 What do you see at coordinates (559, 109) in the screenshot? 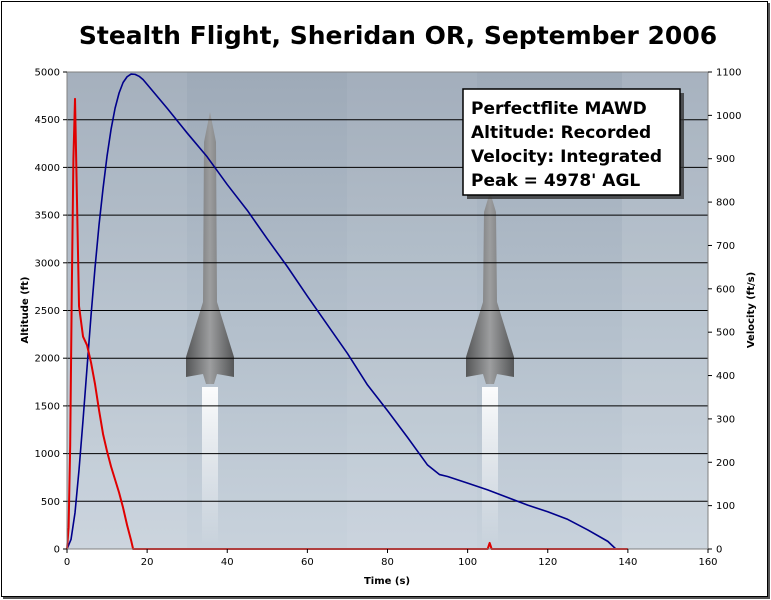
I see `annotation-line: Perfectflite MAWD` at bounding box center [559, 109].